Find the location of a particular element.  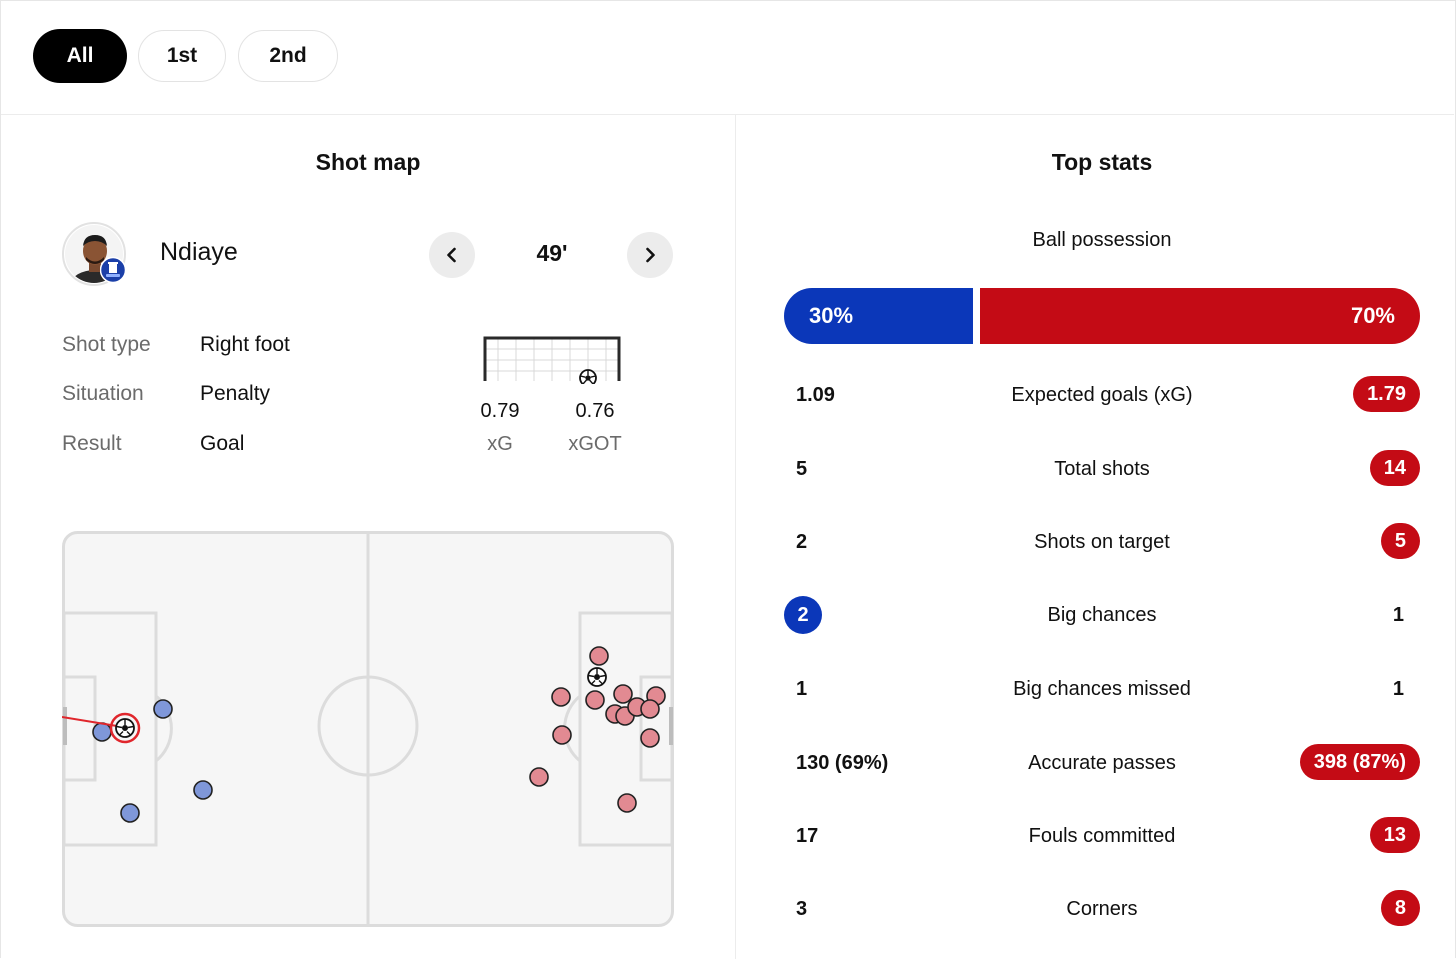

stat-name: Big chances is located at coordinates (1102, 615).